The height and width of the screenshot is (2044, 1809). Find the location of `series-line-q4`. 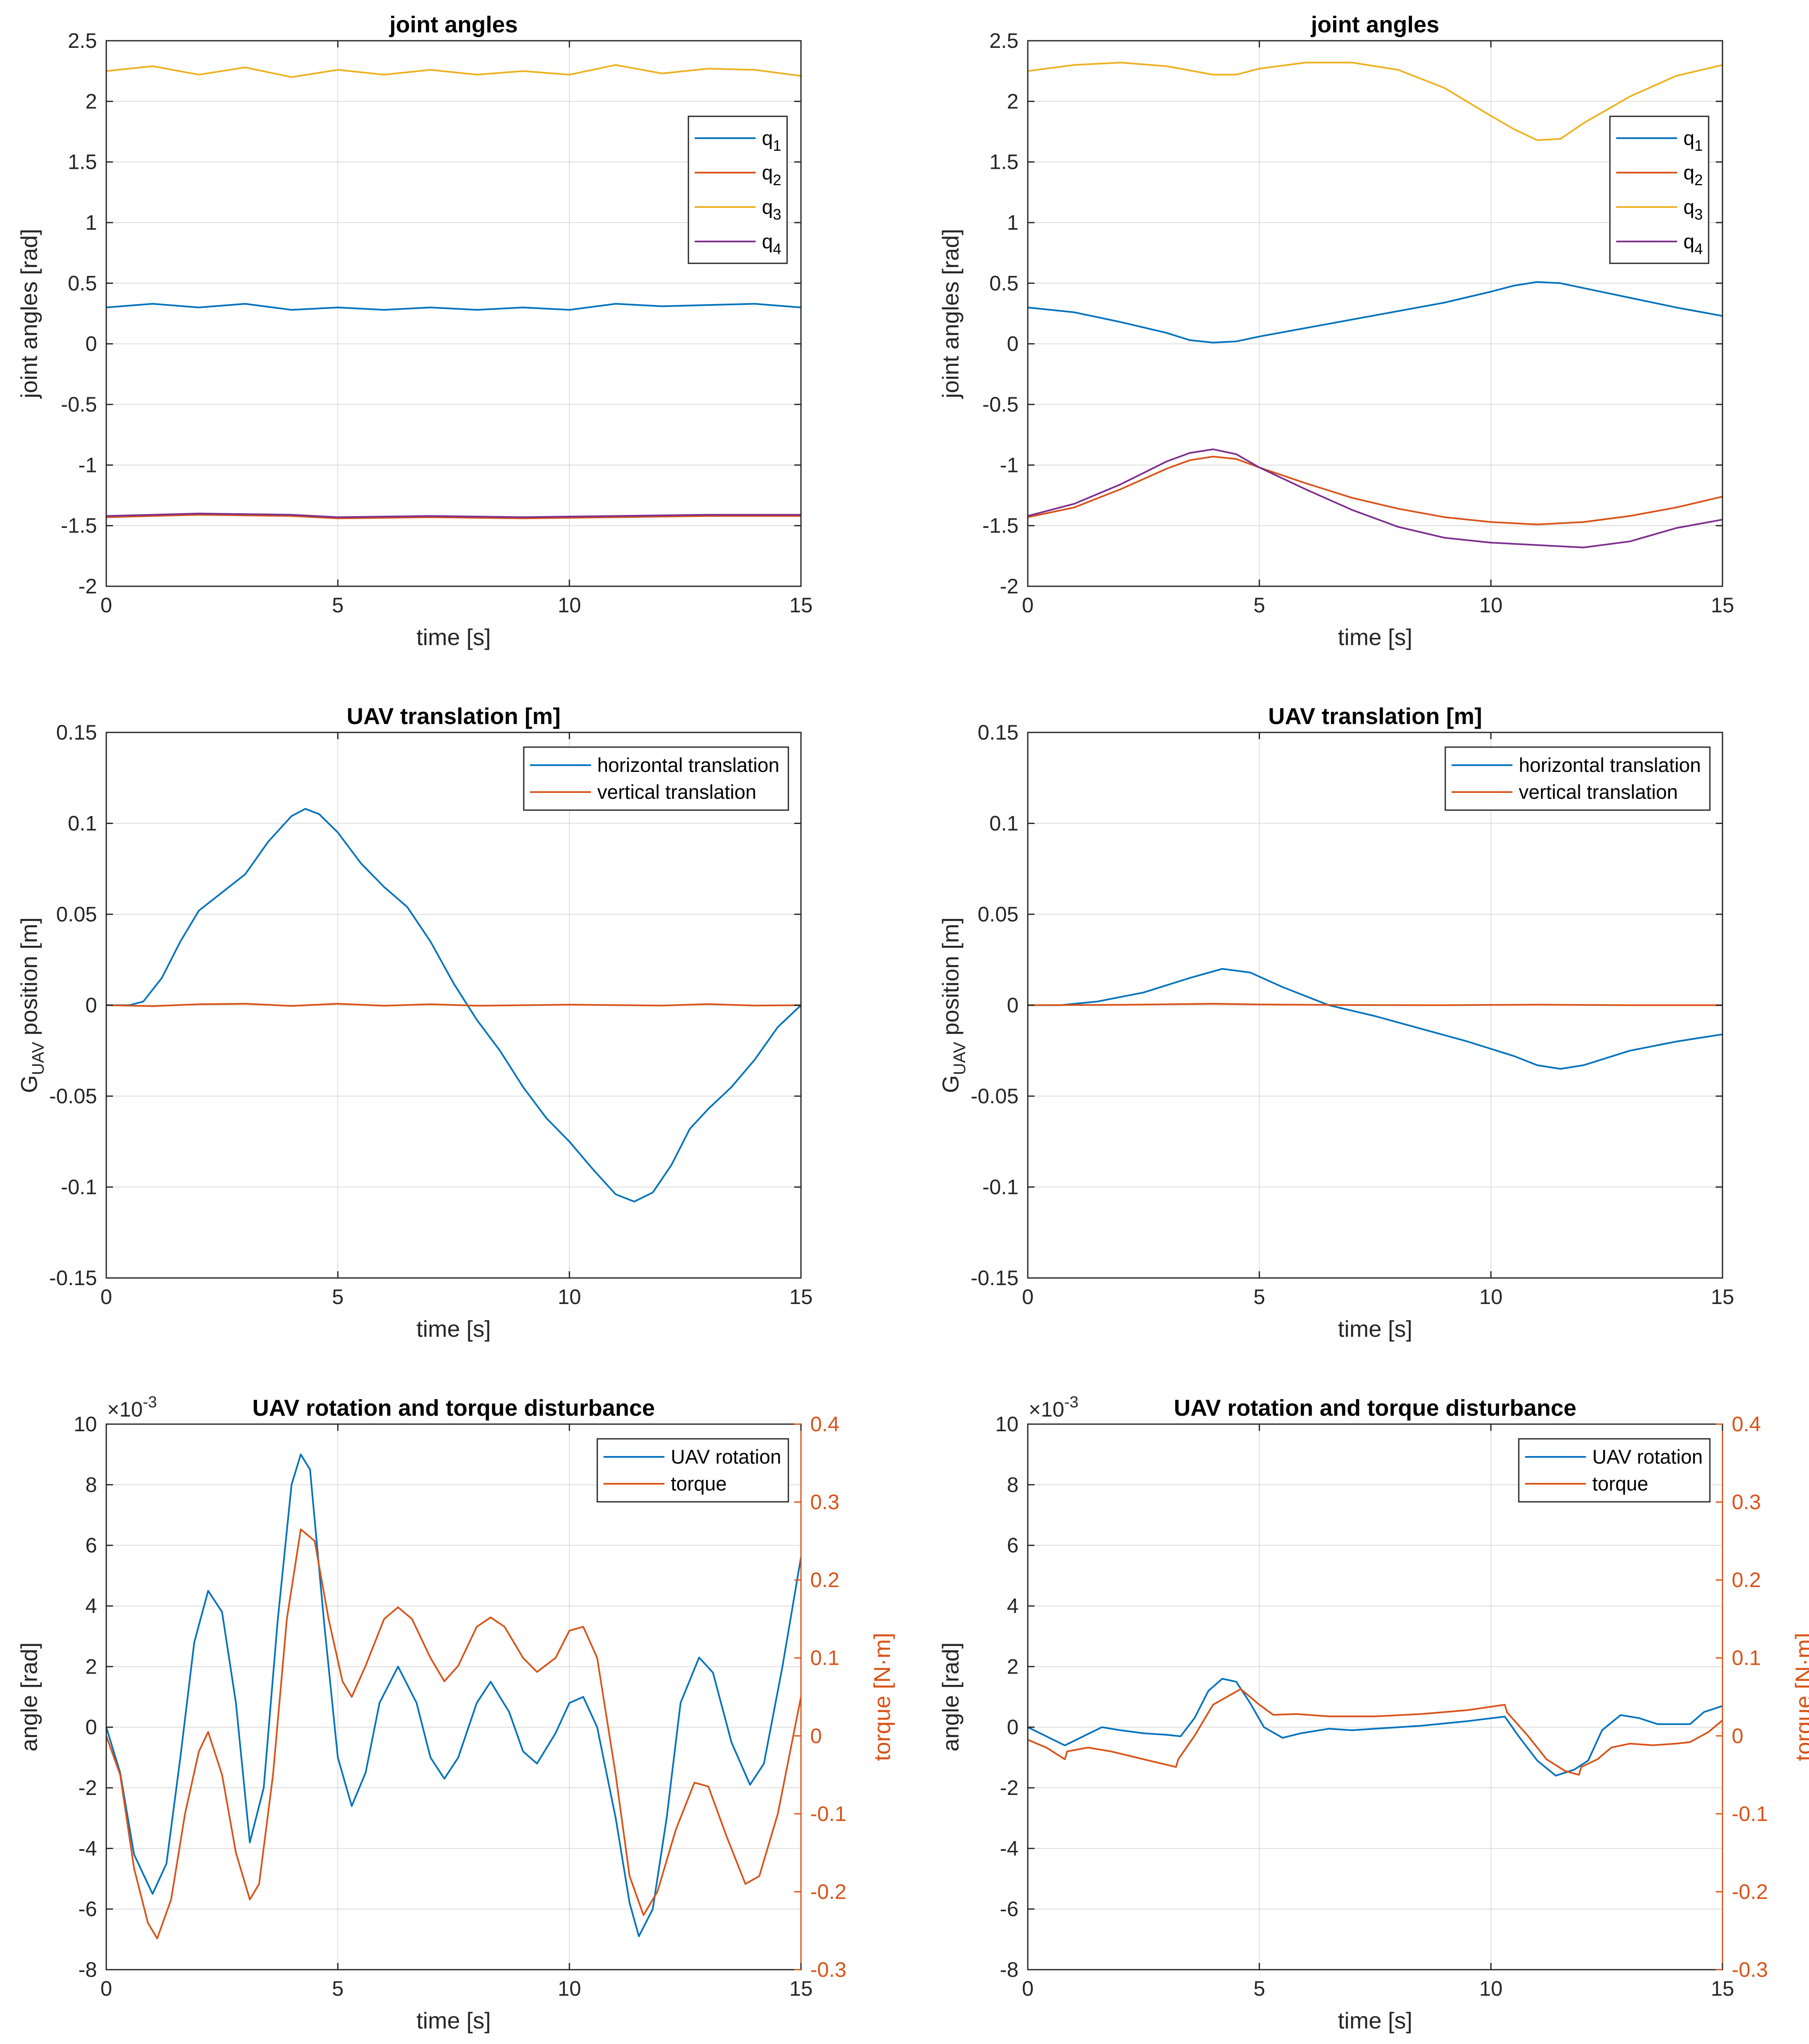

series-line-q4 is located at coordinates (454, 515).